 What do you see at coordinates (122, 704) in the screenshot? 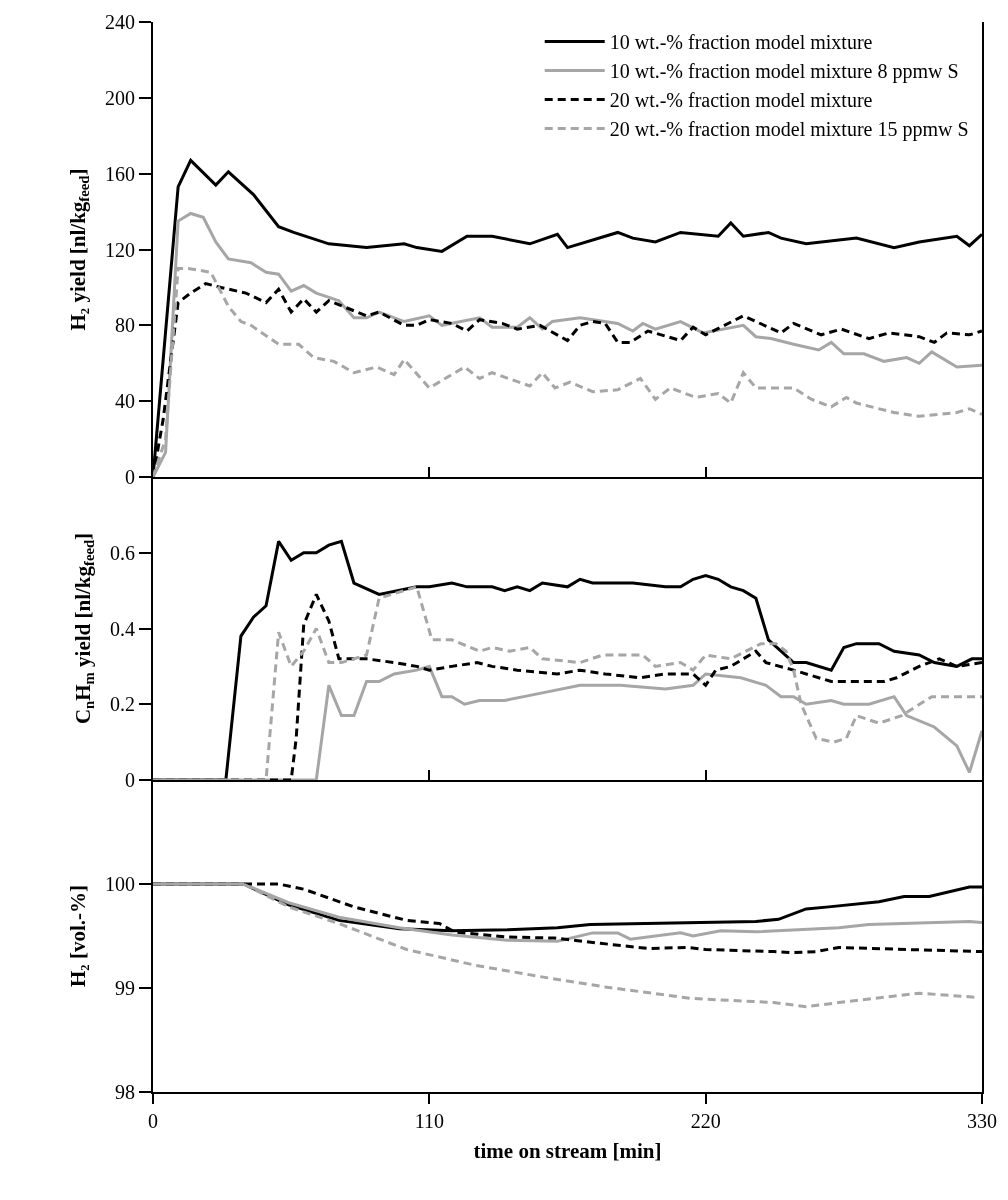
I see `y-tick-label: 0.2` at bounding box center [122, 704].